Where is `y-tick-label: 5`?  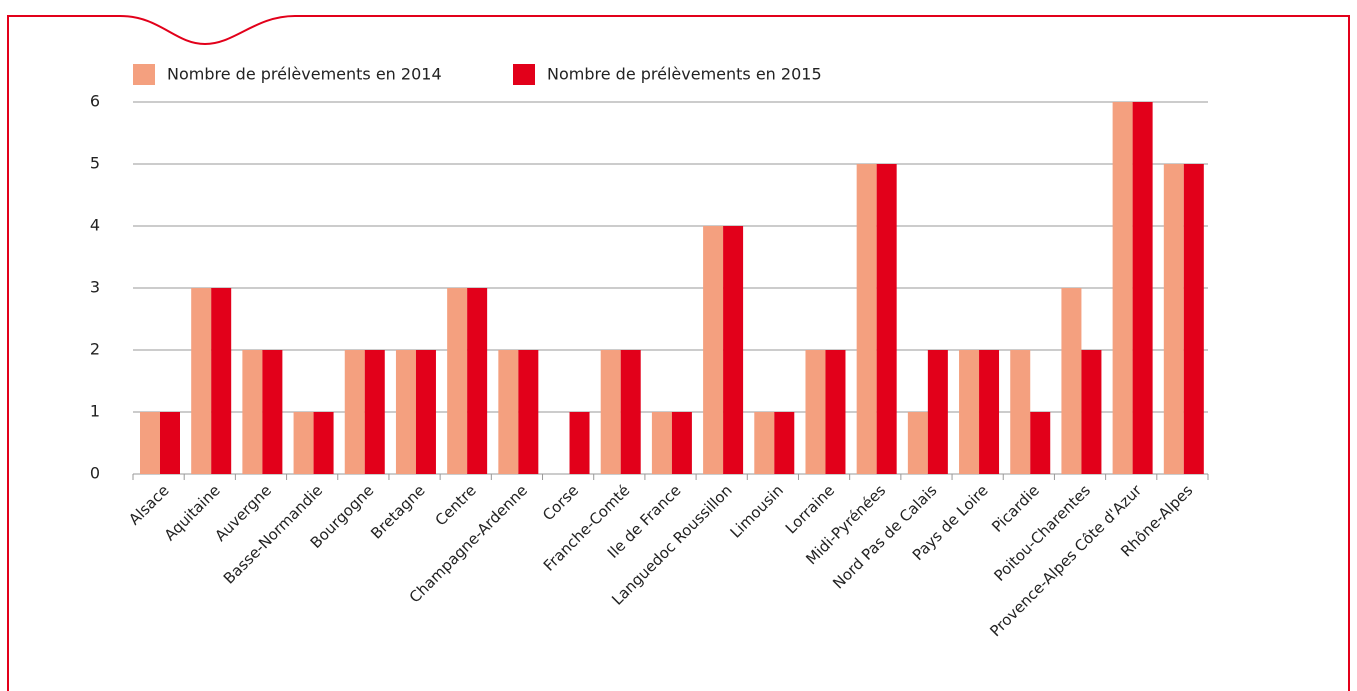
y-tick-label: 5 is located at coordinates (95, 163).